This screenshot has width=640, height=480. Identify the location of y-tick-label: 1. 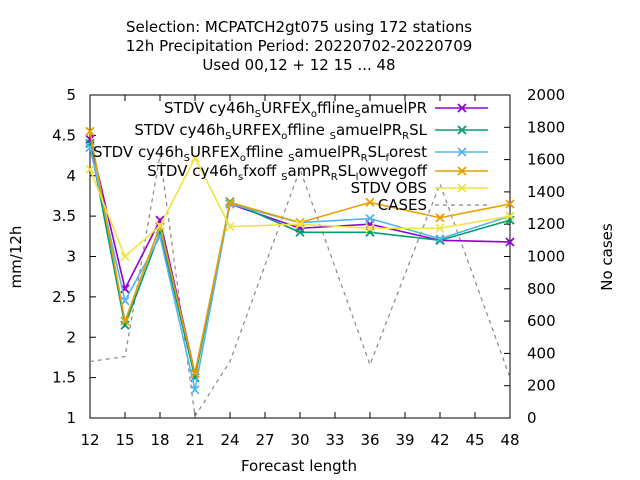
(71, 418).